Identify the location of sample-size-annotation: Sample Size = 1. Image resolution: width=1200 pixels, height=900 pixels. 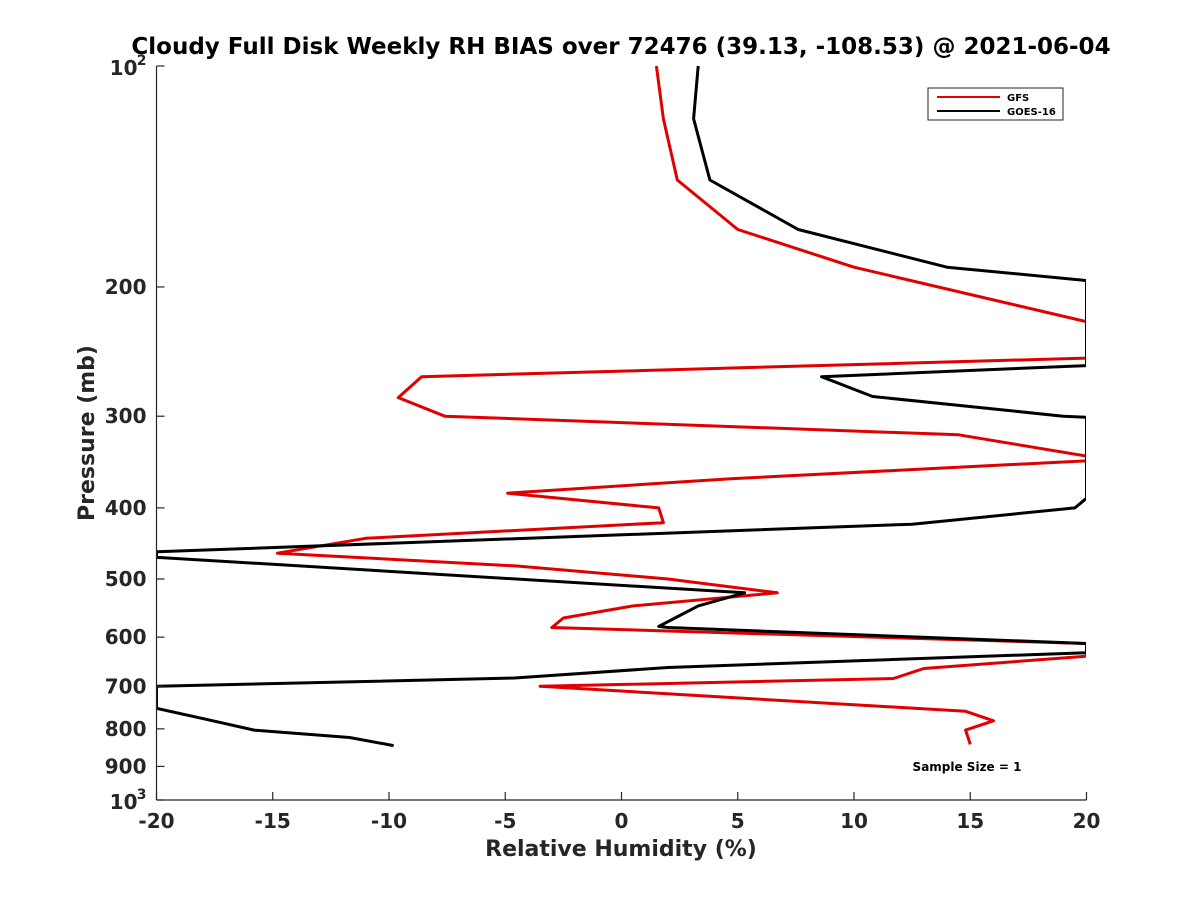
(967, 767).